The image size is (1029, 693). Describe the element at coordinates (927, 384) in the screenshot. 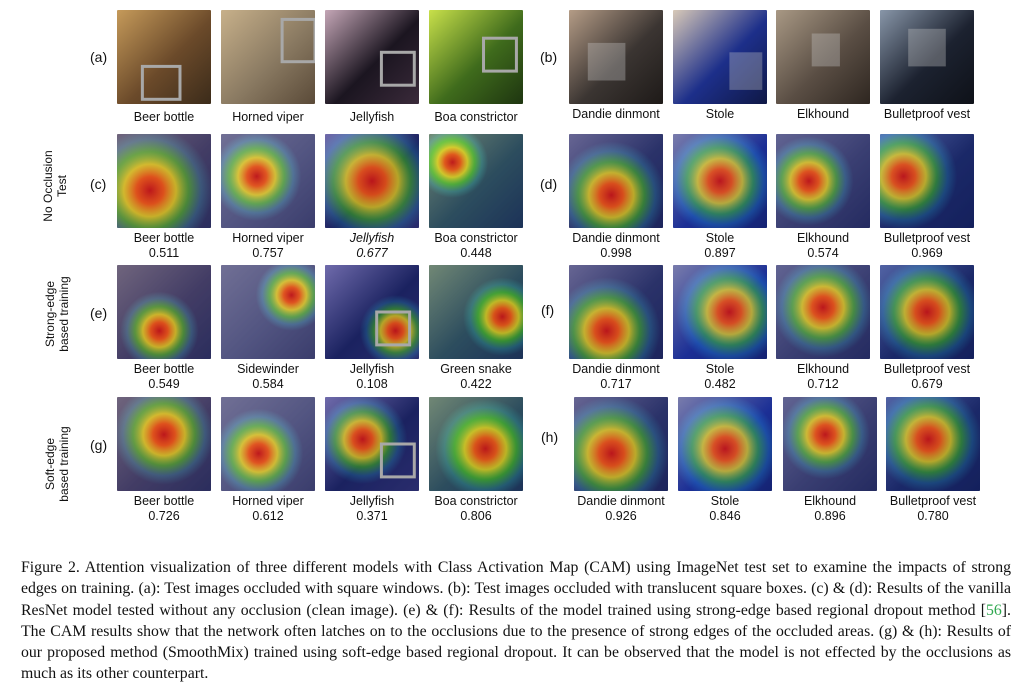

I see `confidence-score: 0.679` at that location.